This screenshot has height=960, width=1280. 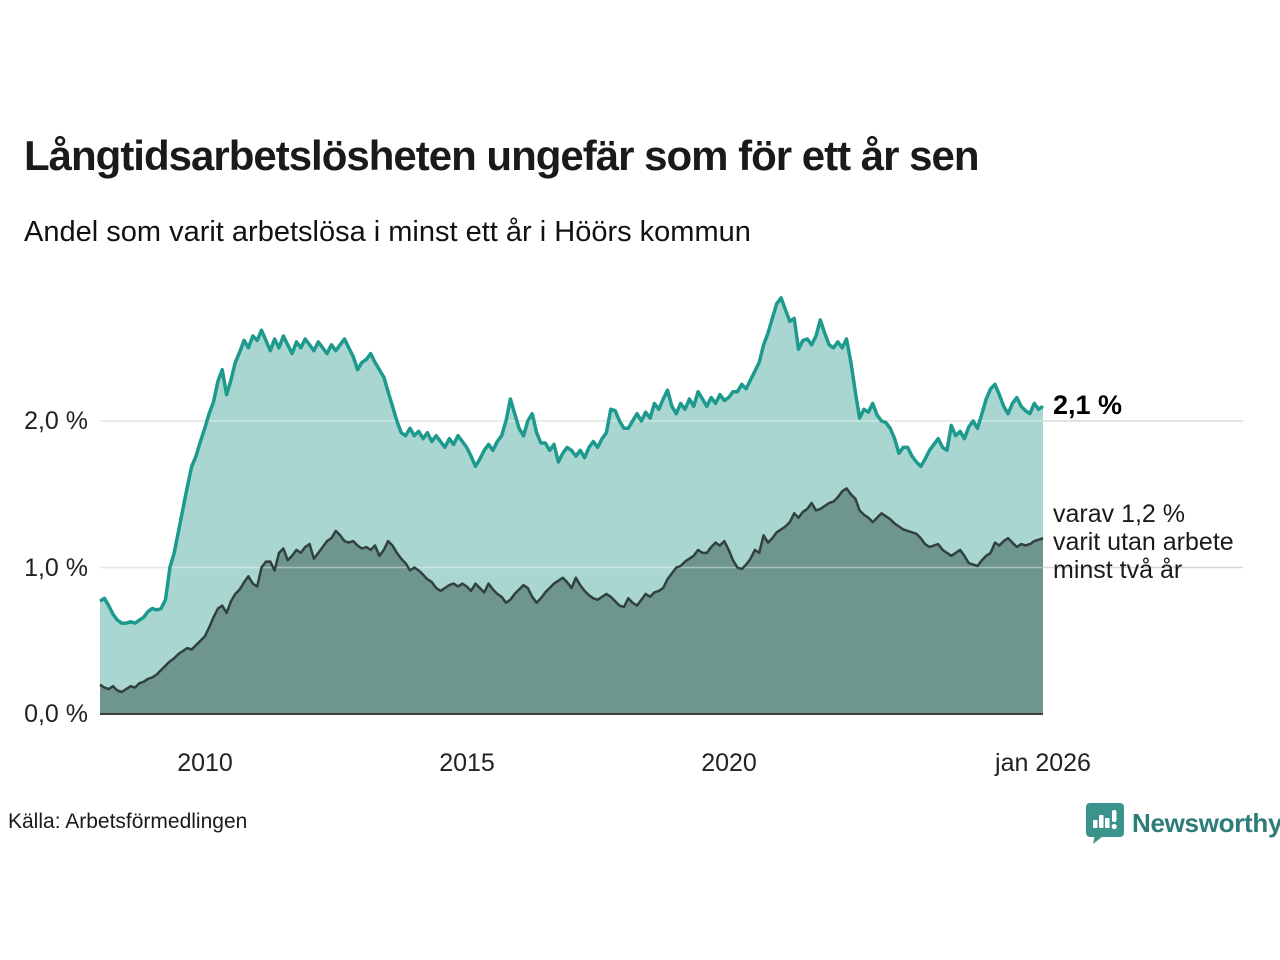 I want to click on brand-name: Newsworthy, so click(x=1206, y=822).